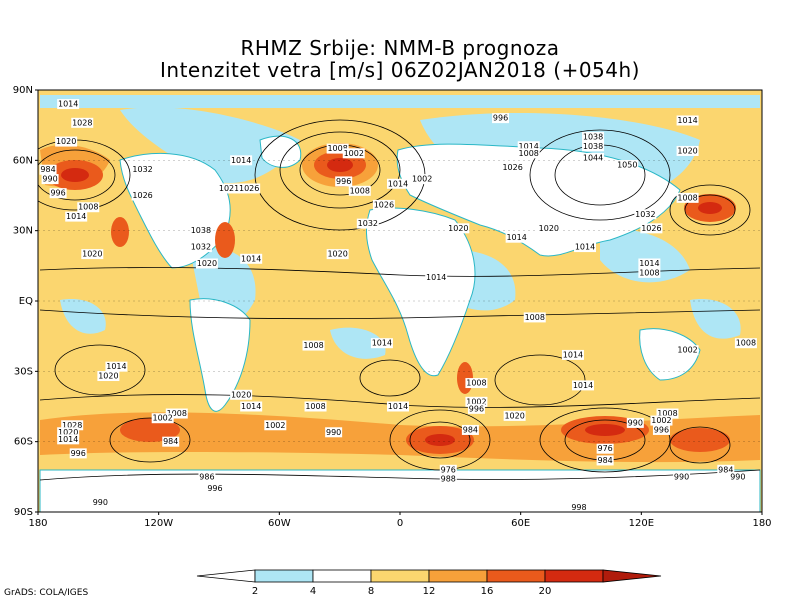  I want to click on colorbar-tick-label: 4, so click(313, 591).